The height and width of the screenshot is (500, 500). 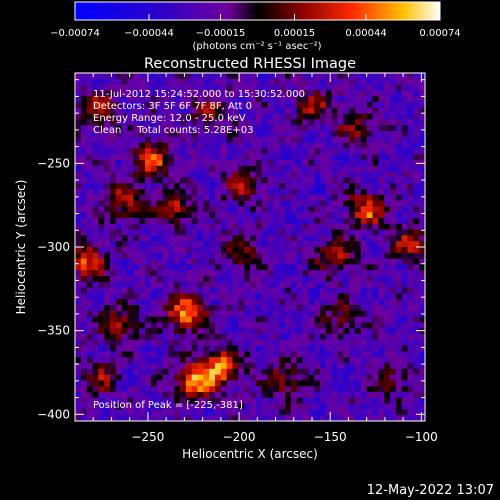 What do you see at coordinates (53, 414) in the screenshot?
I see `y-tick-label: −400` at bounding box center [53, 414].